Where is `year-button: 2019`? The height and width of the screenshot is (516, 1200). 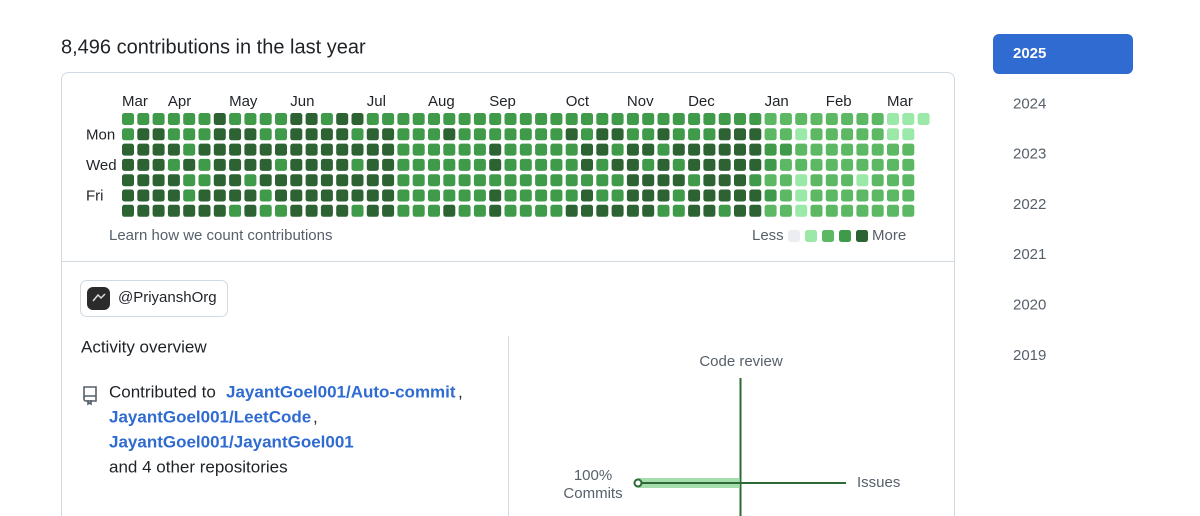
year-button: 2019 is located at coordinates (1029, 355).